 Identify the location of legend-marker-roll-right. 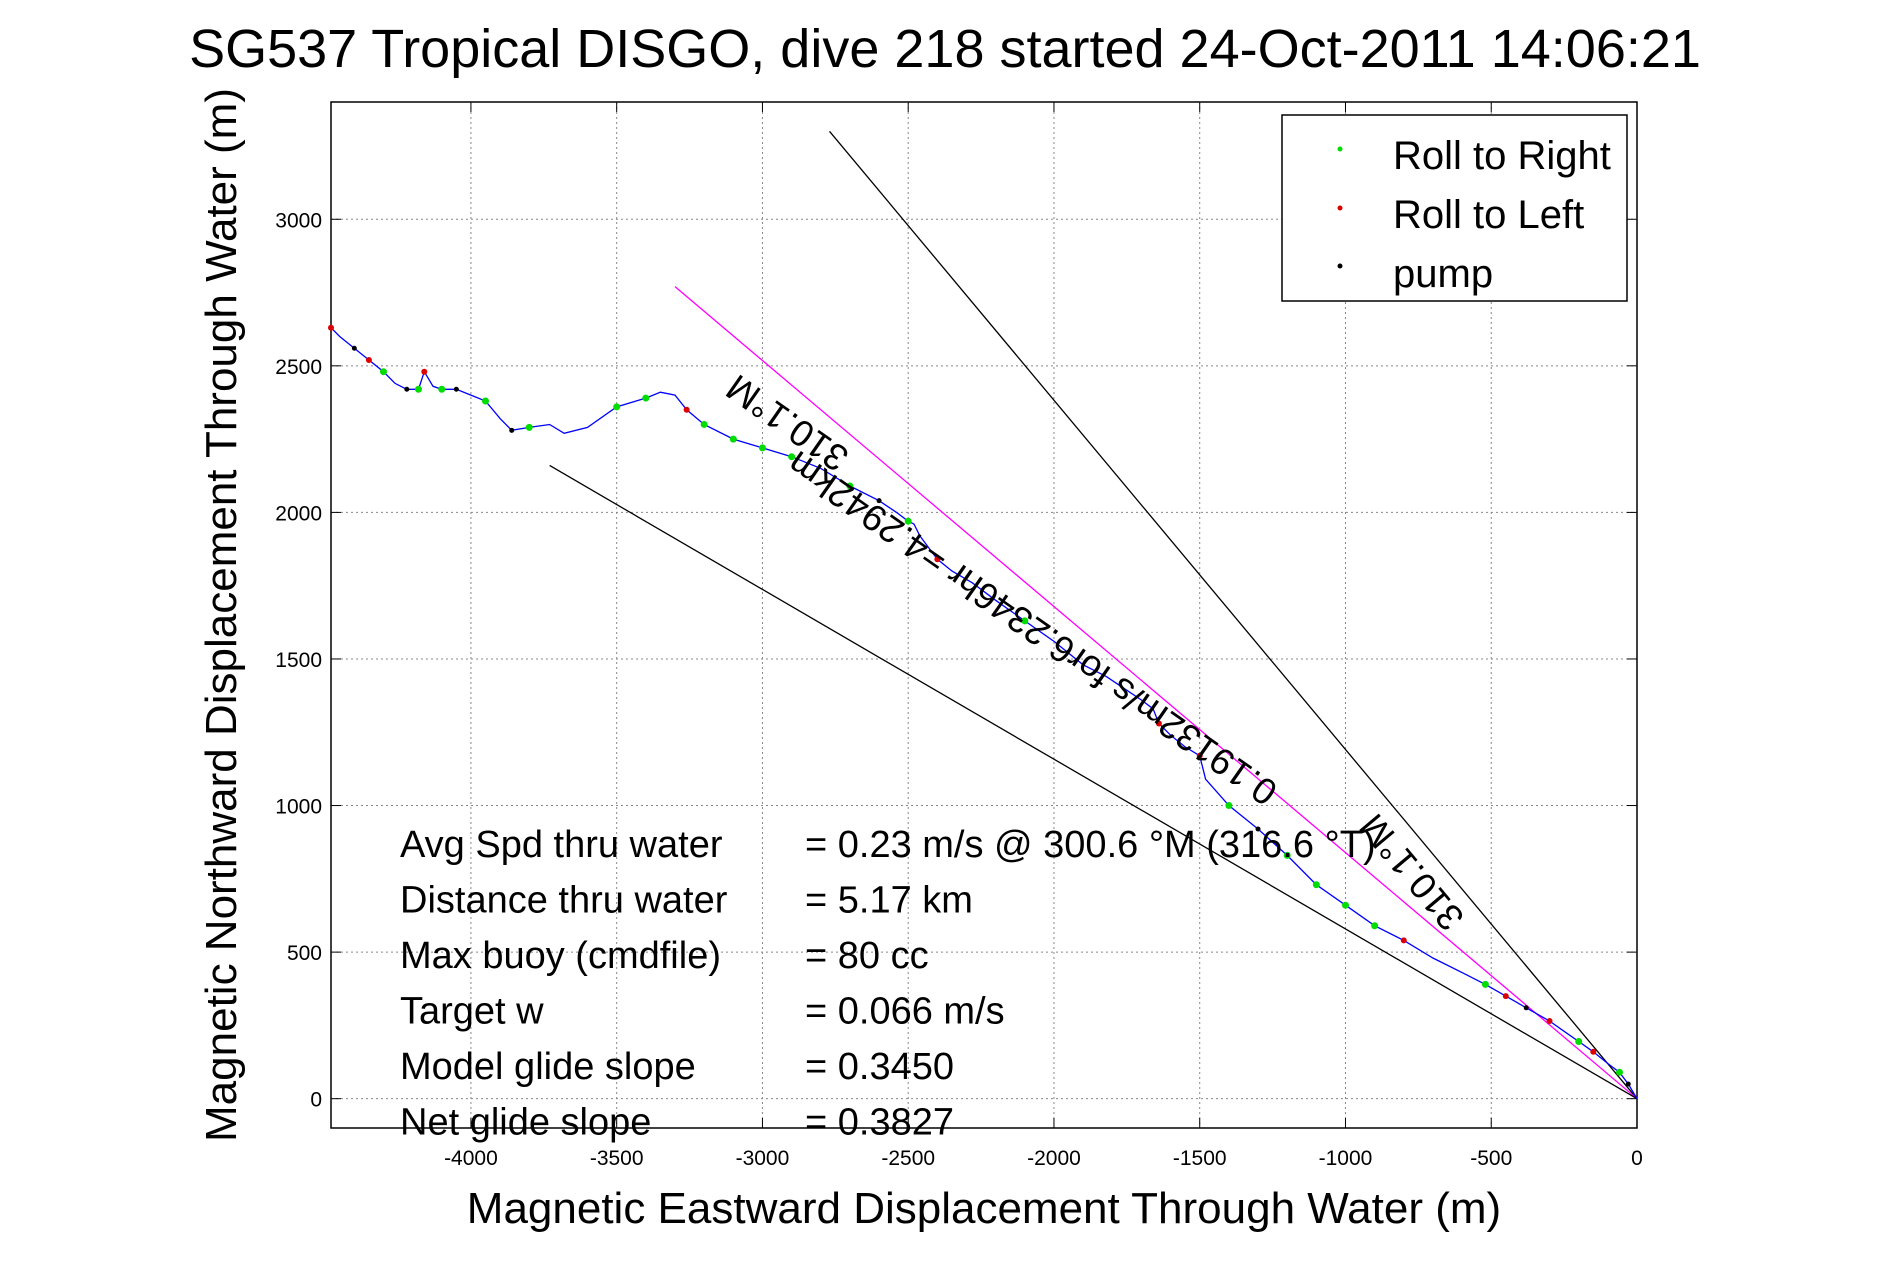
(1340, 149).